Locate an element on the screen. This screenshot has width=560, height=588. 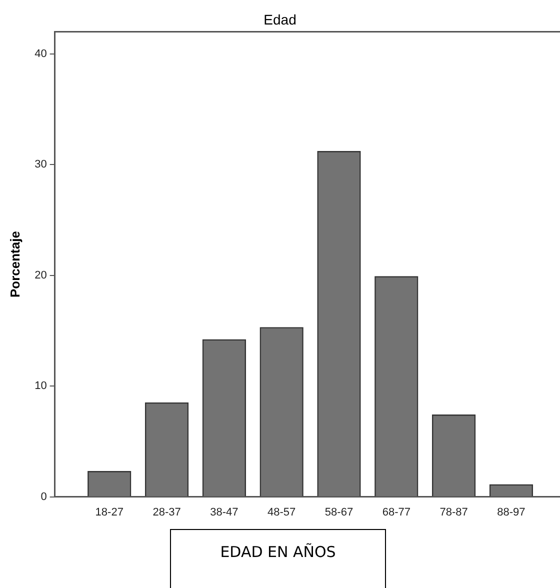
y-tick-label: 0 is located at coordinates (43, 496).